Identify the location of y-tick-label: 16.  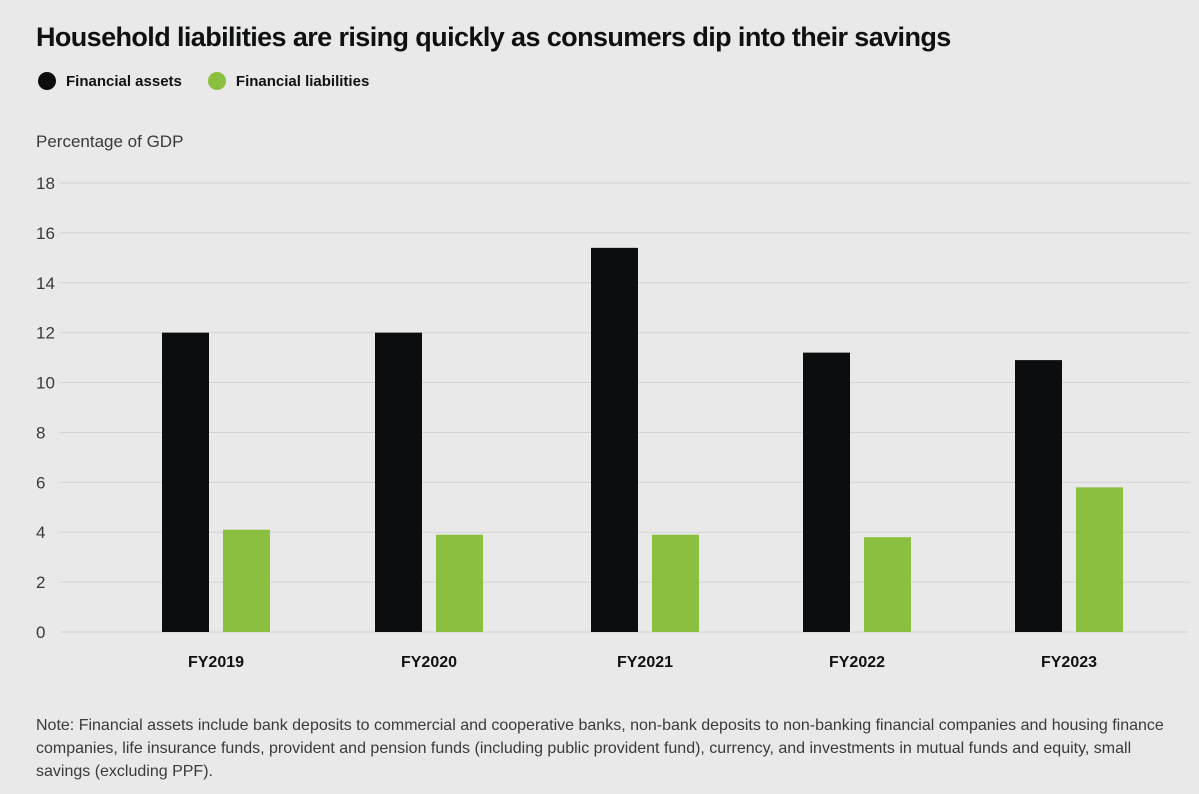
(45, 233).